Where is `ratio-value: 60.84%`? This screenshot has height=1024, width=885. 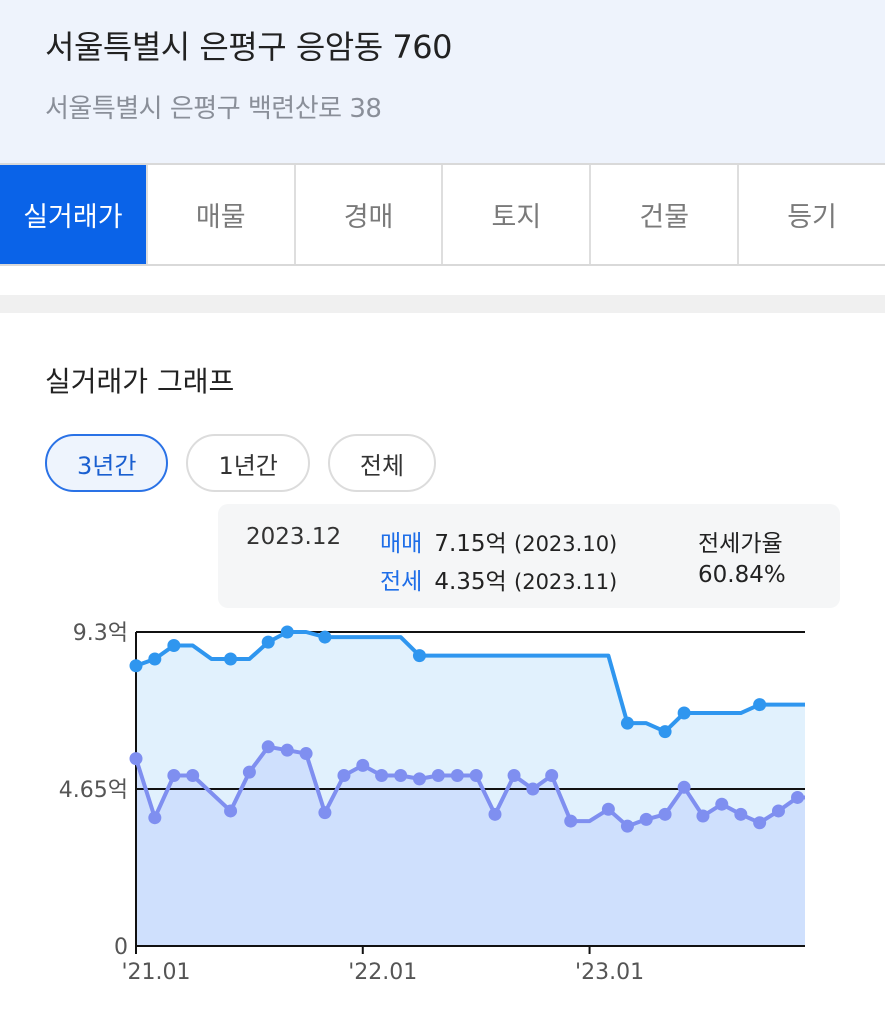
ratio-value: 60.84% is located at coordinates (742, 575).